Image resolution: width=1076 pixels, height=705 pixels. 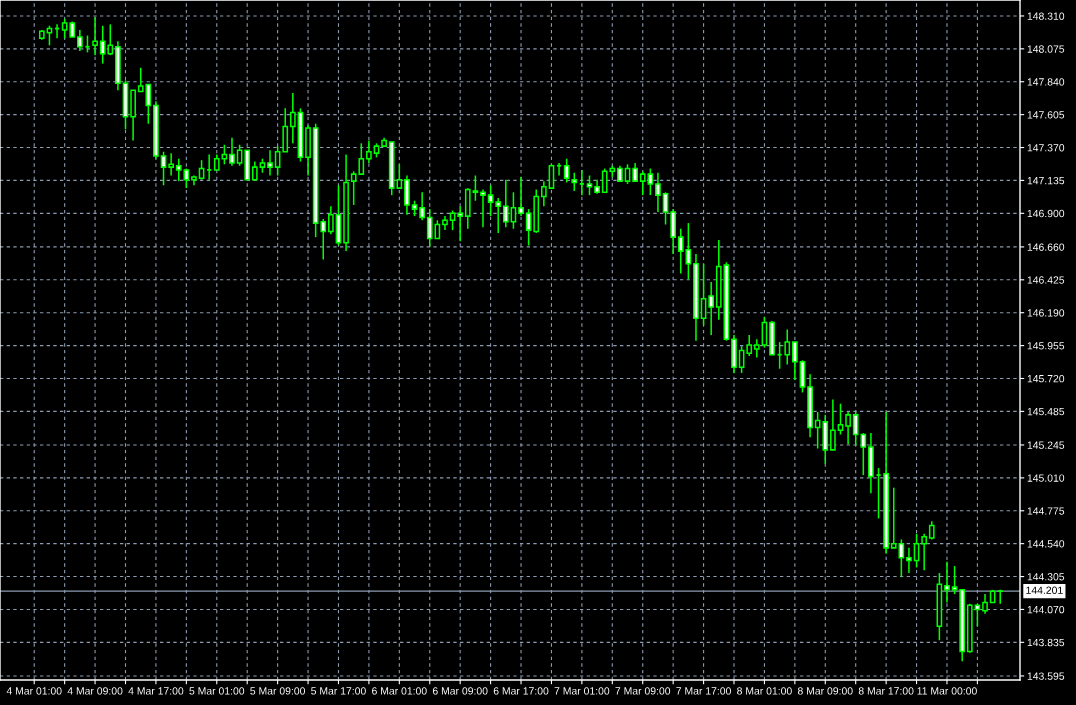 What do you see at coordinates (1046, 544) in the screenshot?
I see `y-tick-label: 144.540` at bounding box center [1046, 544].